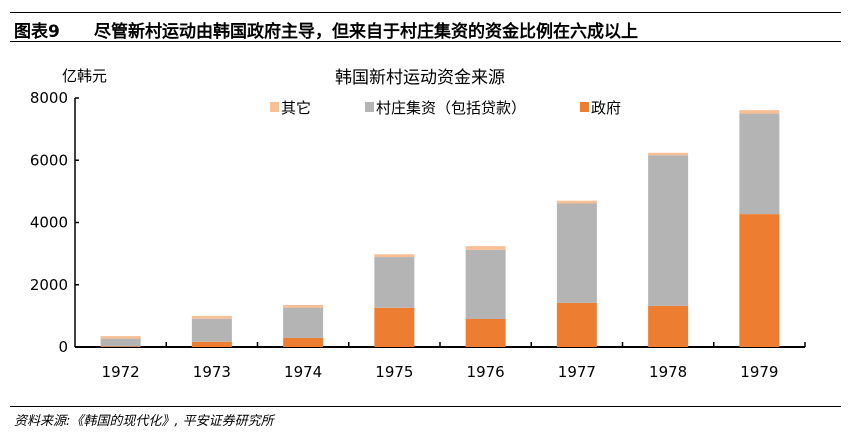  What do you see at coordinates (420, 78) in the screenshot?
I see `chart-title: 韩国新村运动资金来源` at bounding box center [420, 78].